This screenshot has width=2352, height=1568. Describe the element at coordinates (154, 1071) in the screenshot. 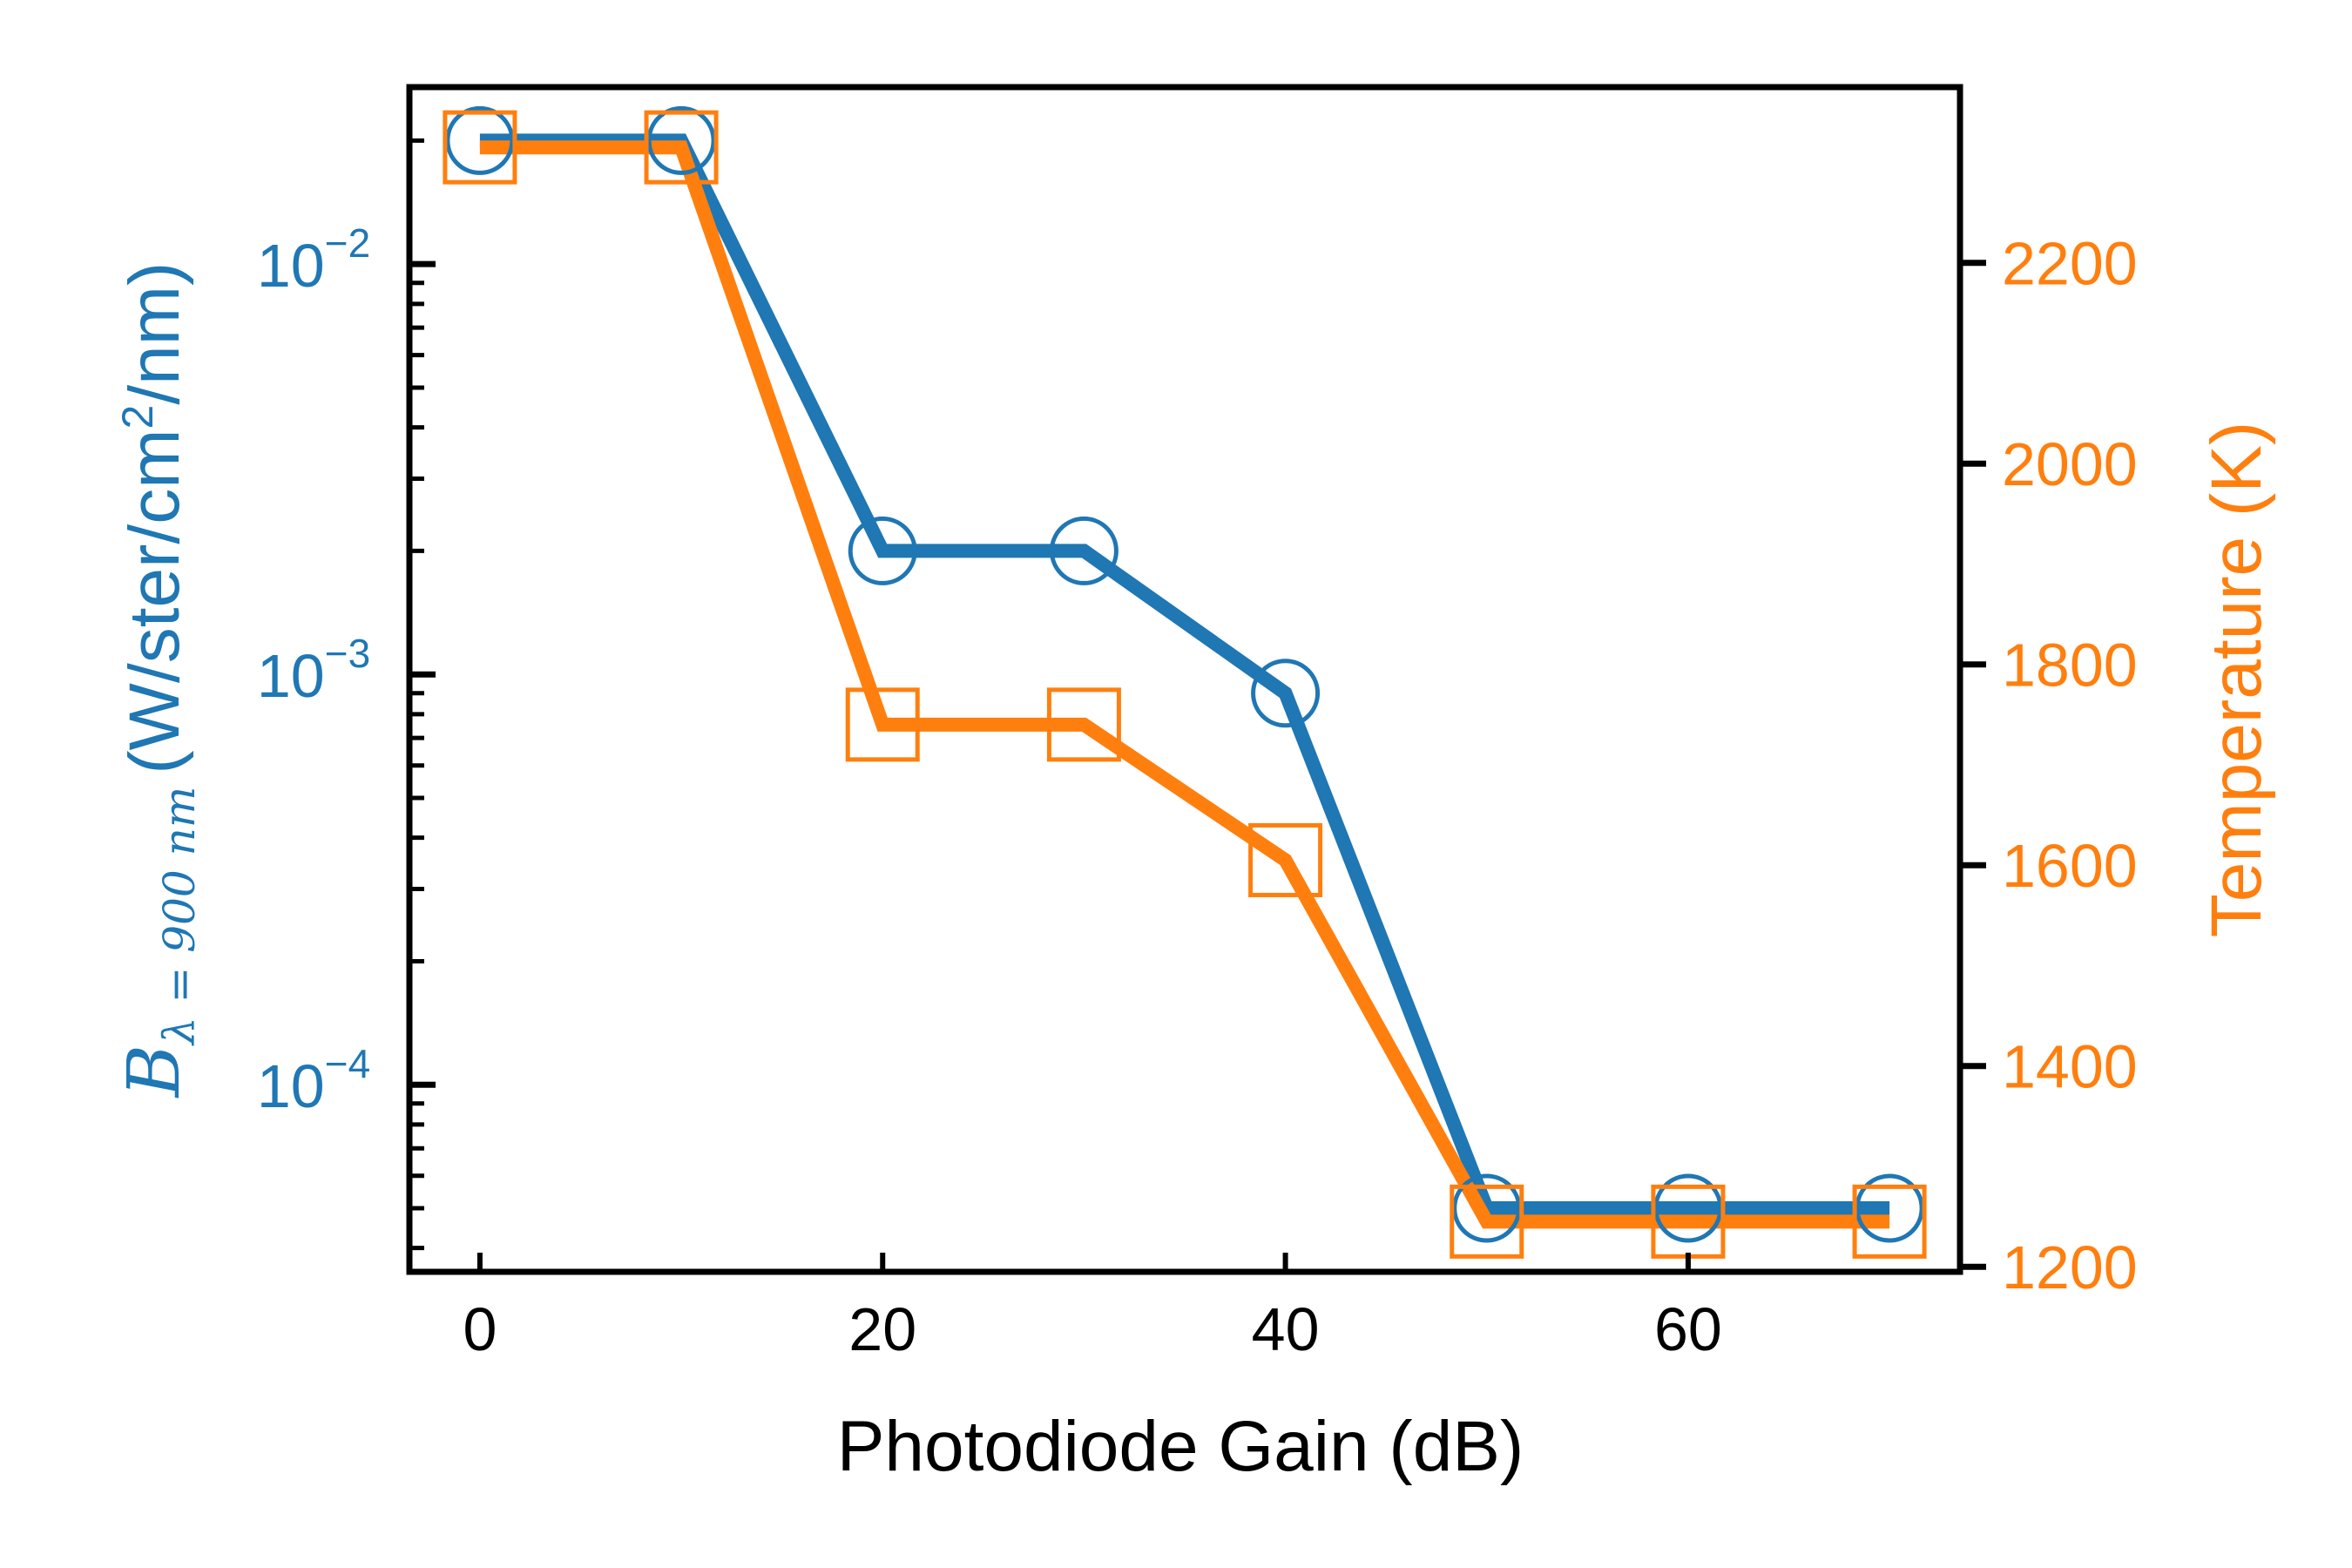

I see `left-axis-symbol: B` at that location.